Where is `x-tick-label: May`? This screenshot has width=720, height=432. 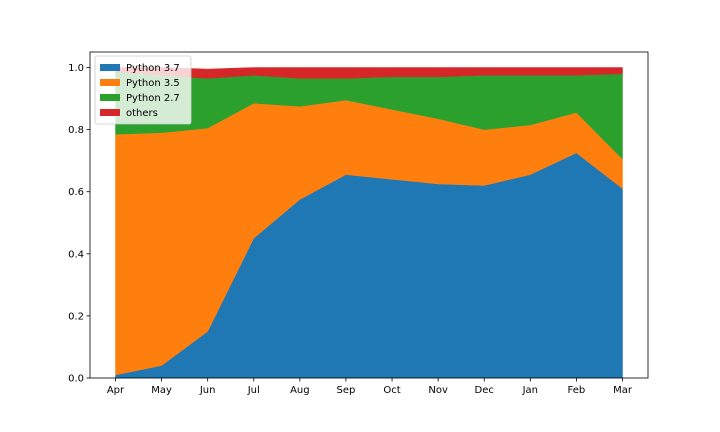
x-tick-label: May is located at coordinates (161, 390).